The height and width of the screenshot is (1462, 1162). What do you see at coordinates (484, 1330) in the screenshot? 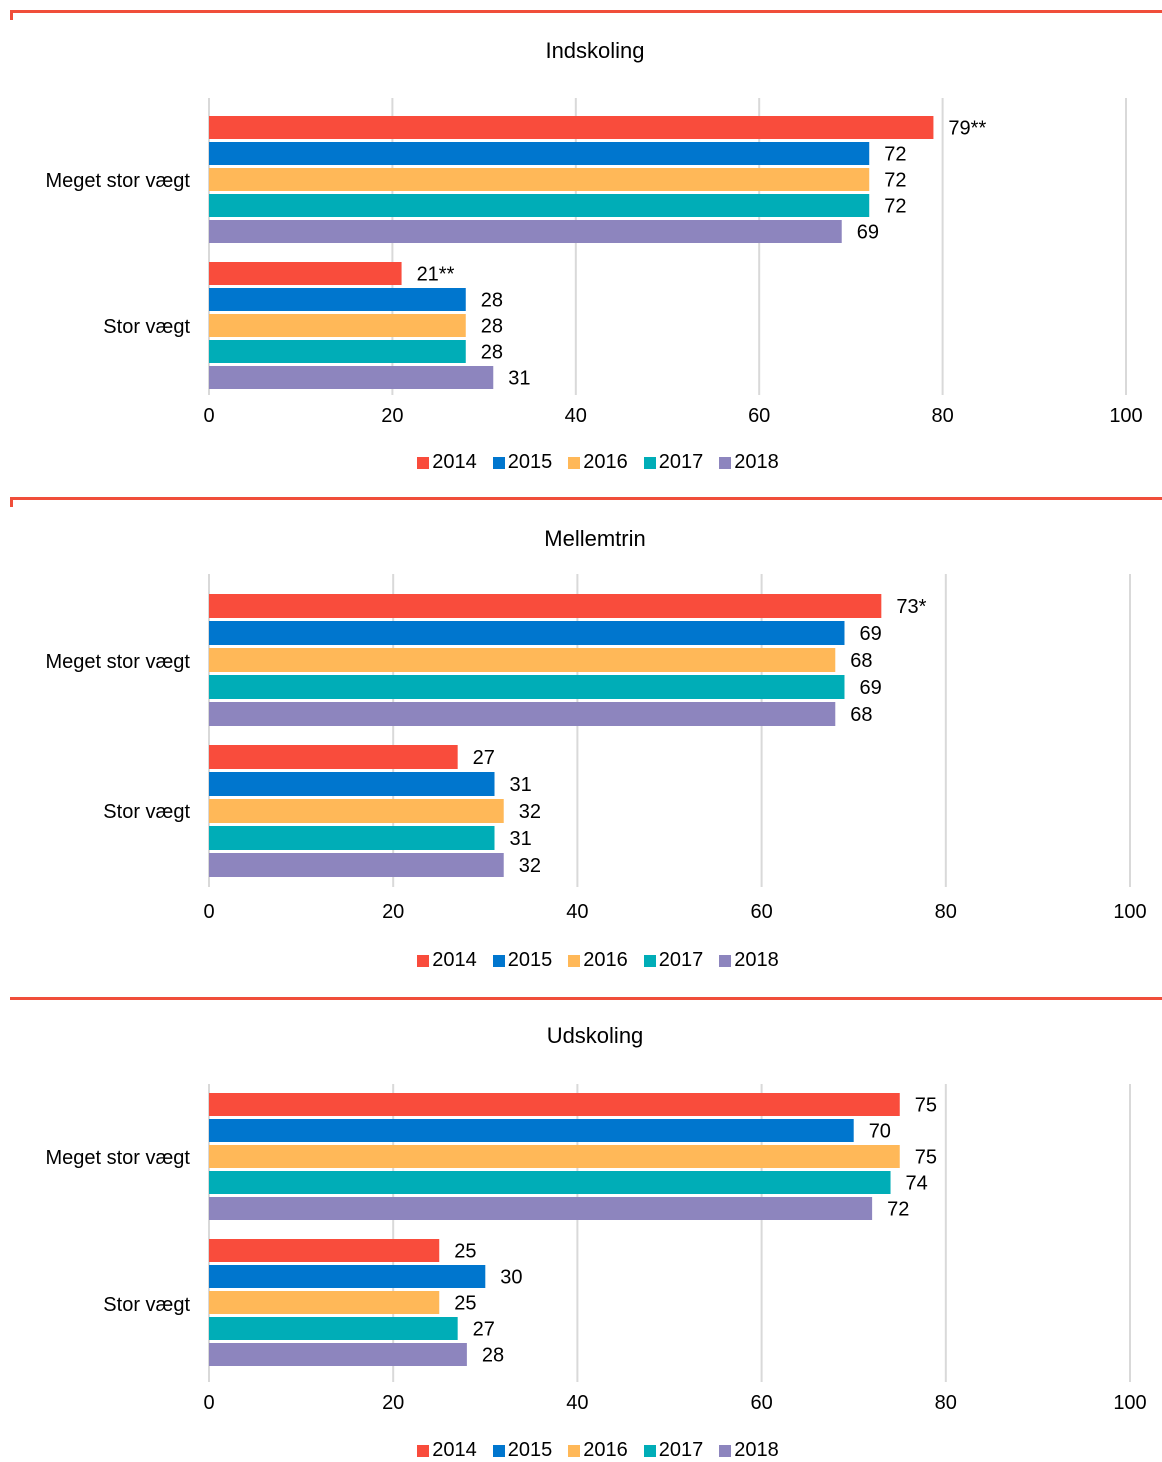
I see `data-label: 27` at bounding box center [484, 1330].